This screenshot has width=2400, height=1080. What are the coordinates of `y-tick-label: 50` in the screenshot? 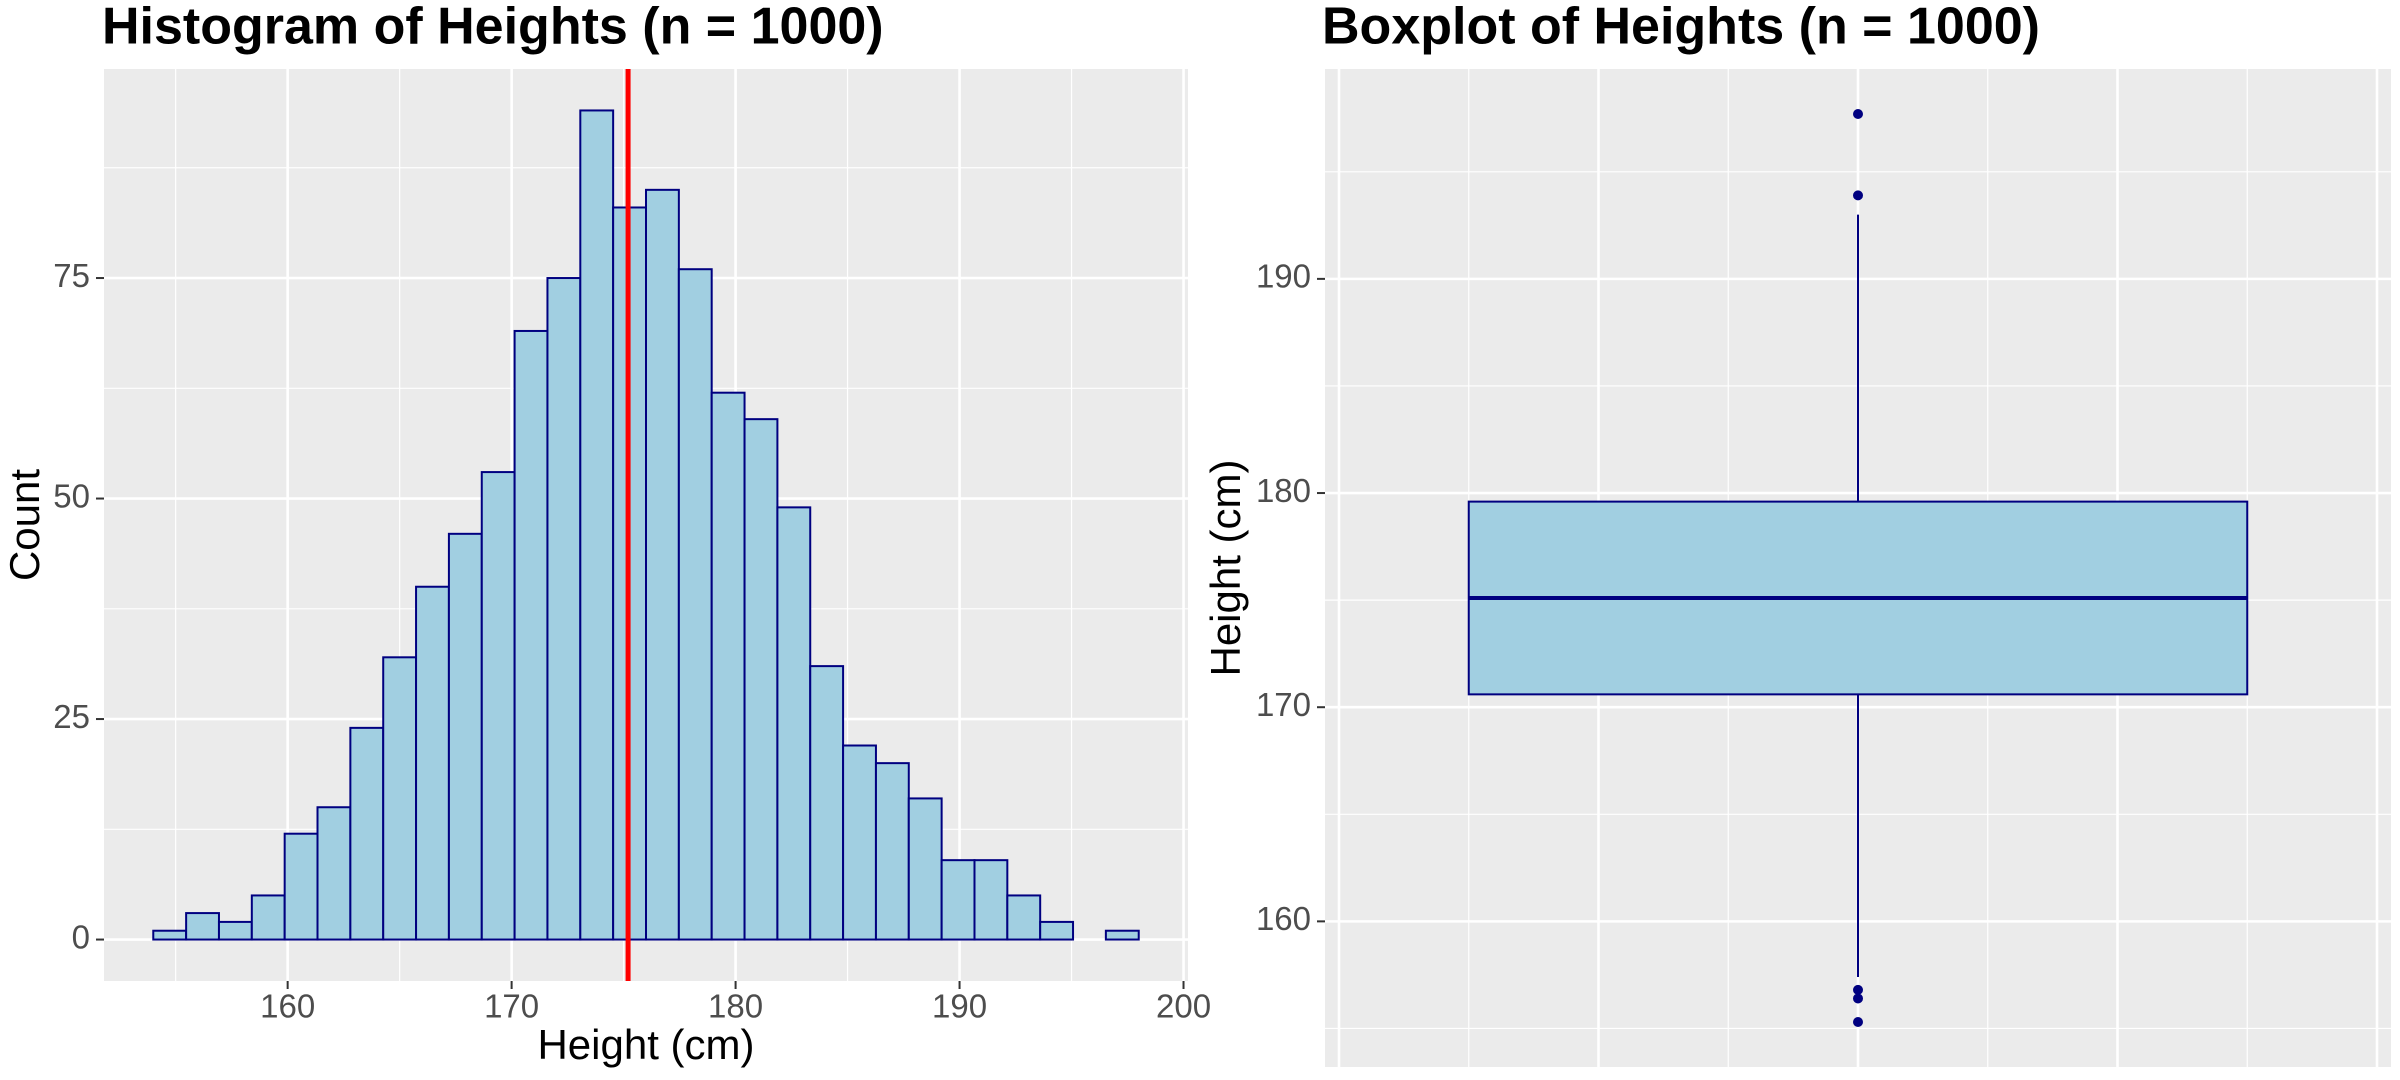 It's located at (71, 495).